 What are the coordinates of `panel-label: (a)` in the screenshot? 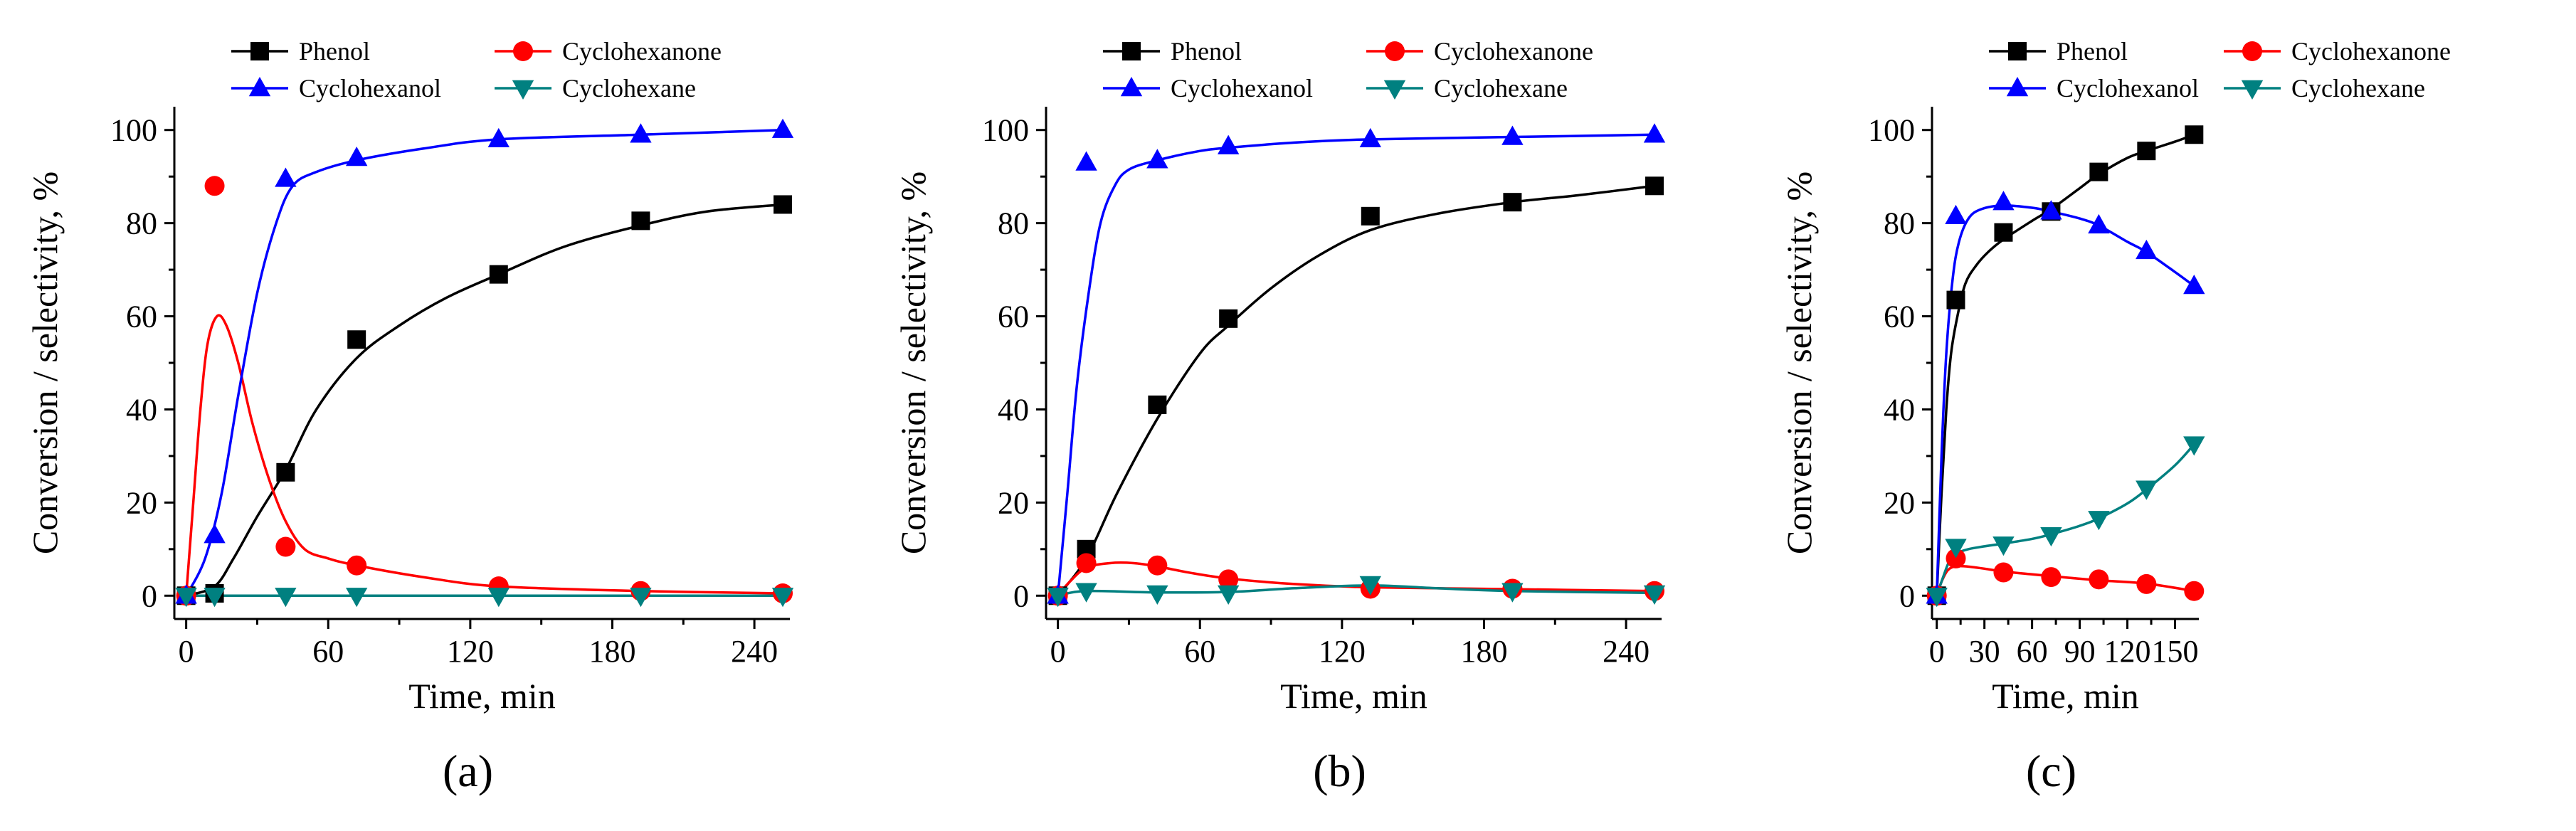 It's located at (468, 771).